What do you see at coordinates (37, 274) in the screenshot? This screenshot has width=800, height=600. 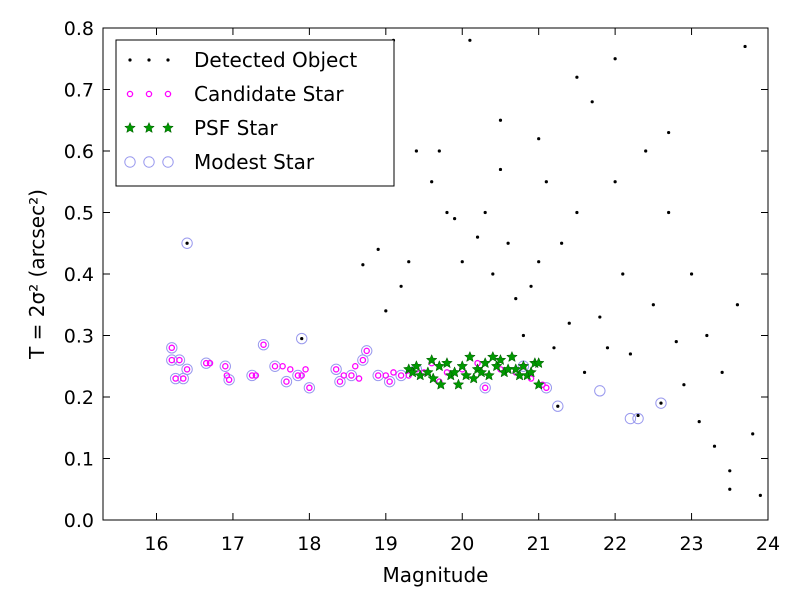 I see `y-axis-title: T = 2σ² (arcsec²)` at bounding box center [37, 274].